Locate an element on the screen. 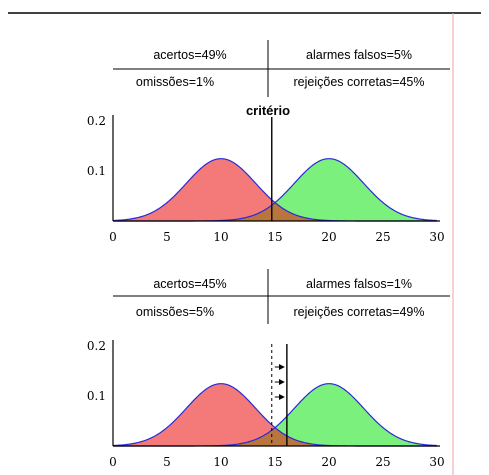 This screenshot has width=489, height=475. plot-1-x-tick-5: 5 is located at coordinates (167, 237).